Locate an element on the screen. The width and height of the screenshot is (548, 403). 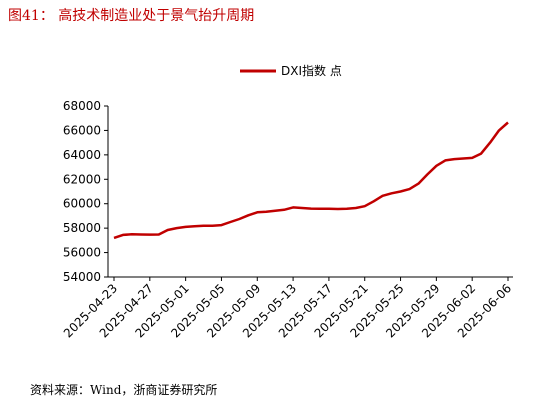
legend-label: DXI指数 点 is located at coordinates (311, 70).